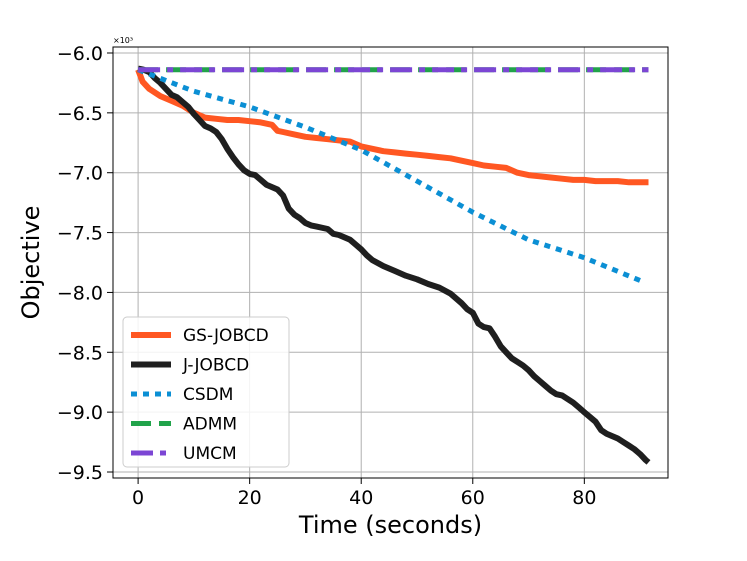  Describe the element at coordinates (392, 127) in the screenshot. I see `series-line-gs-jobcd` at that location.